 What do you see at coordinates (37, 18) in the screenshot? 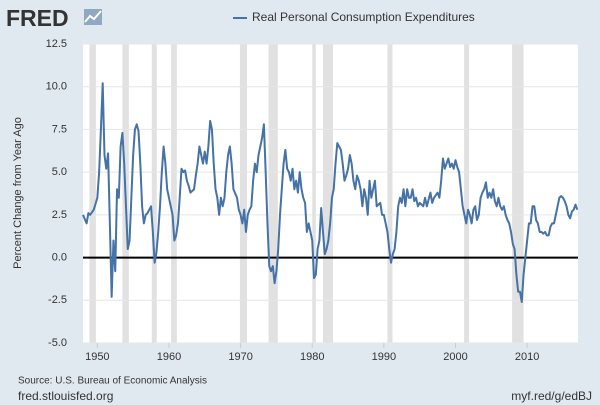
I see `logo: FRED` at bounding box center [37, 18].